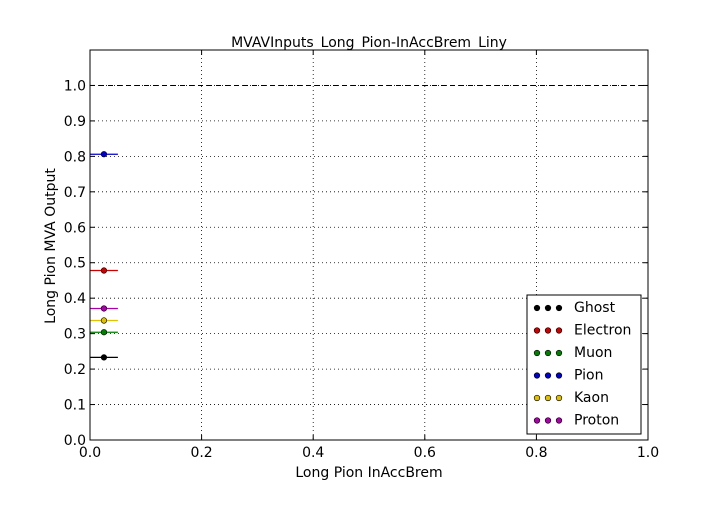 The height and width of the screenshot is (508, 720). I want to click on y-tick-label: 0.9, so click(75, 122).